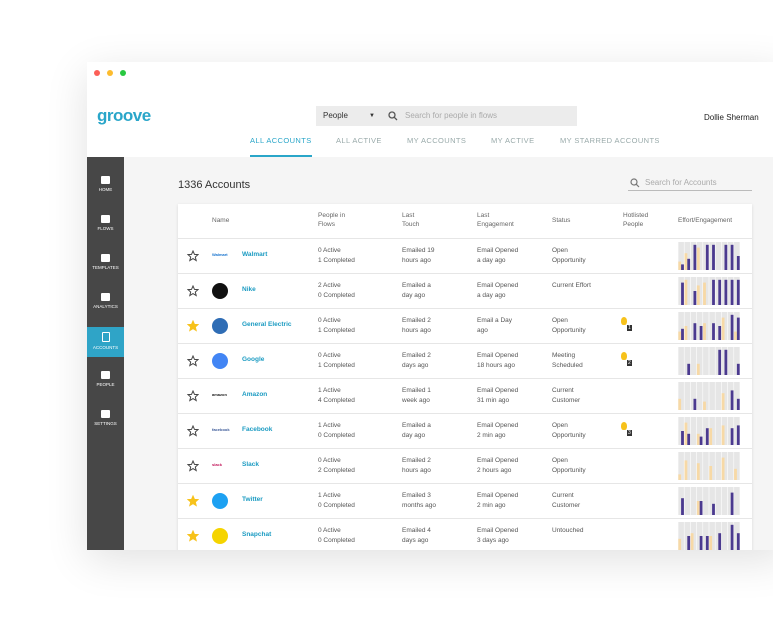  Describe the element at coordinates (105, 303) in the screenshot. I see `sidebar-item: ANALYTICS` at that location.